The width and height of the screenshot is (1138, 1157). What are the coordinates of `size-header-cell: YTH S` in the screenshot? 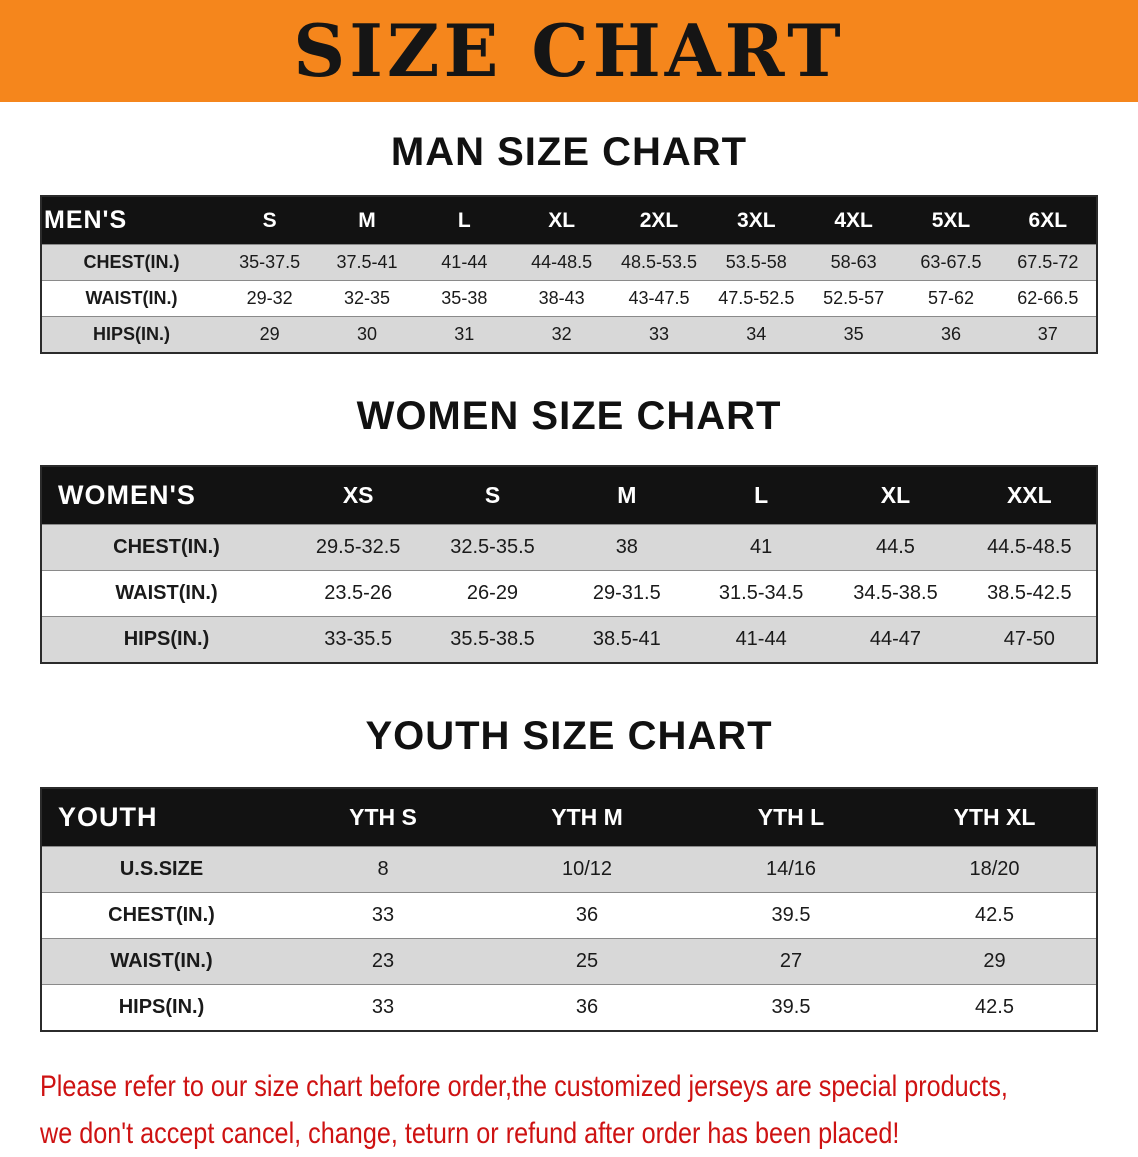 It's located at (383, 817).